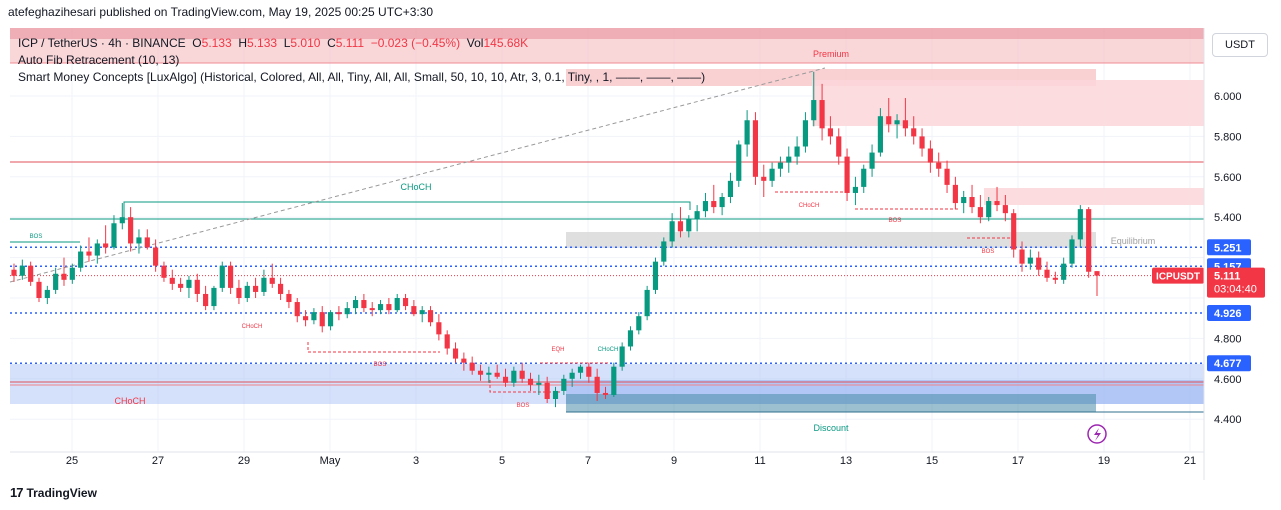 The image size is (1281, 510). I want to click on premium-label: Premium, so click(831, 54).